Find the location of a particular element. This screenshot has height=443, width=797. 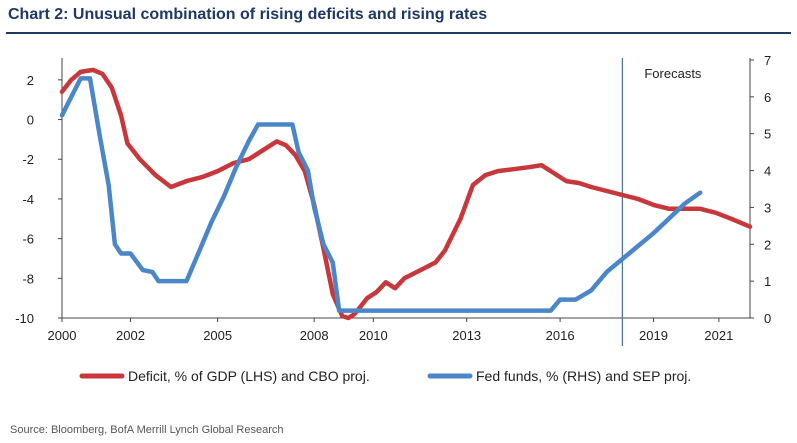

left-tick-label: 2 is located at coordinates (30, 80).